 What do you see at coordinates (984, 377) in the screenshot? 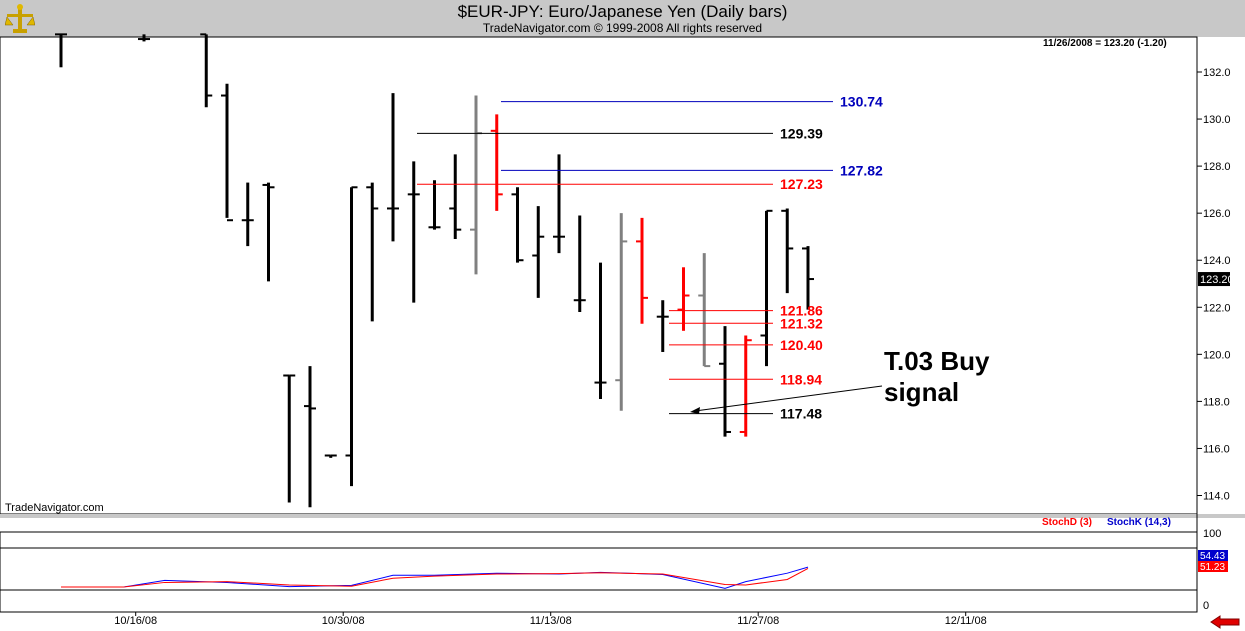
I see `buy-signal-annotation: T.03 Buy signal` at bounding box center [984, 377].